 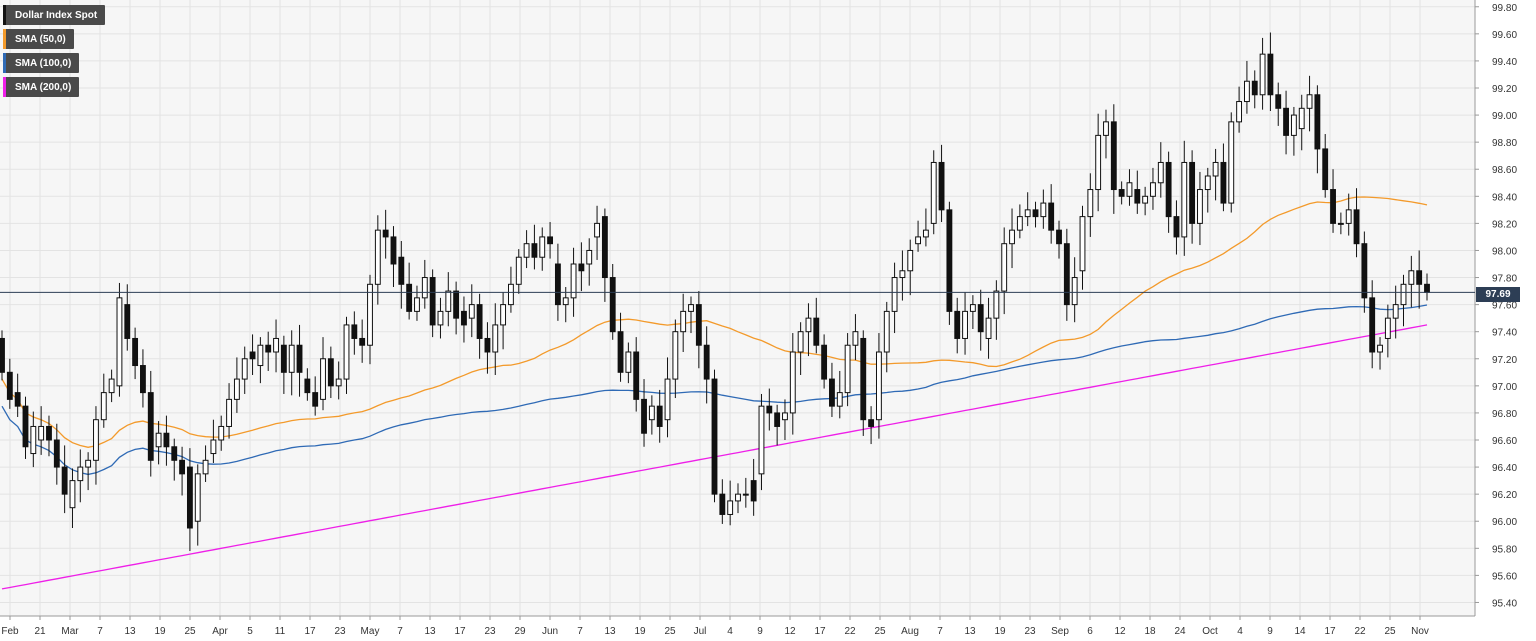 I want to click on y-tick-label: 97.80, so click(x=1504, y=279).